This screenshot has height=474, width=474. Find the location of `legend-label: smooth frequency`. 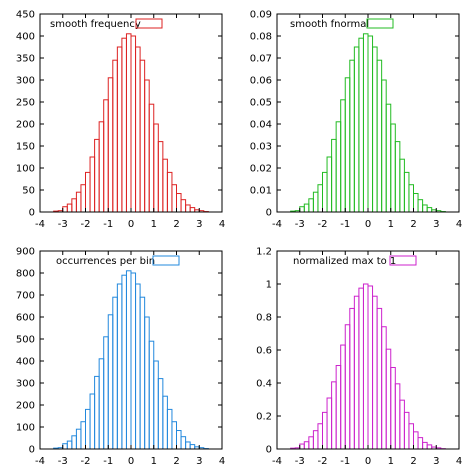

legend-label: smooth frequency is located at coordinates (95, 24).